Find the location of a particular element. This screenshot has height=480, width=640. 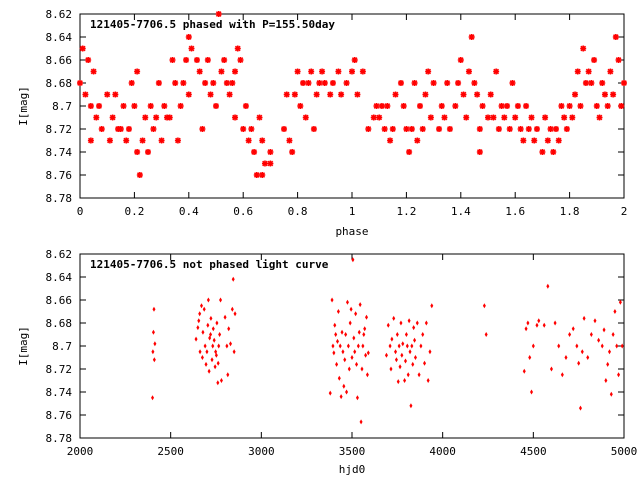

y-tick-label: 8.62 is located at coordinates (59, 14).